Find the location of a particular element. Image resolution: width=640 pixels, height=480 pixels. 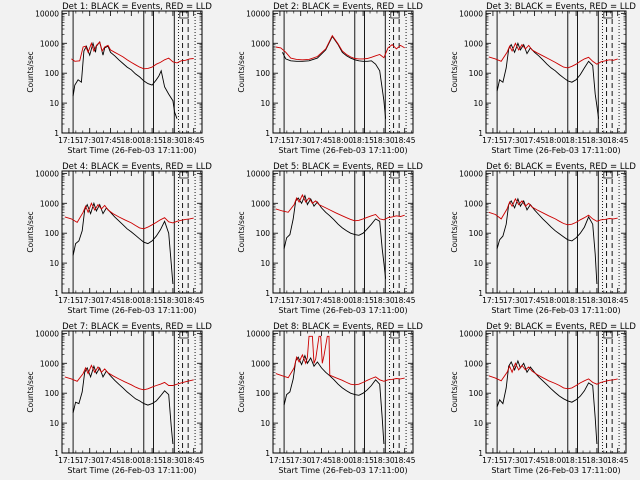

panel-title: Det 9: BLACK = Events, RED = LLD is located at coordinates (561, 327).